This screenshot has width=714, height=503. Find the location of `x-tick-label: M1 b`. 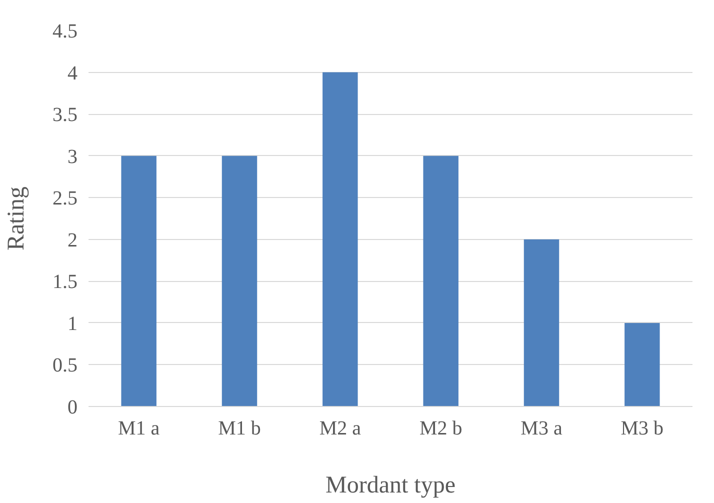

x-tick-label: M1 b is located at coordinates (239, 429).